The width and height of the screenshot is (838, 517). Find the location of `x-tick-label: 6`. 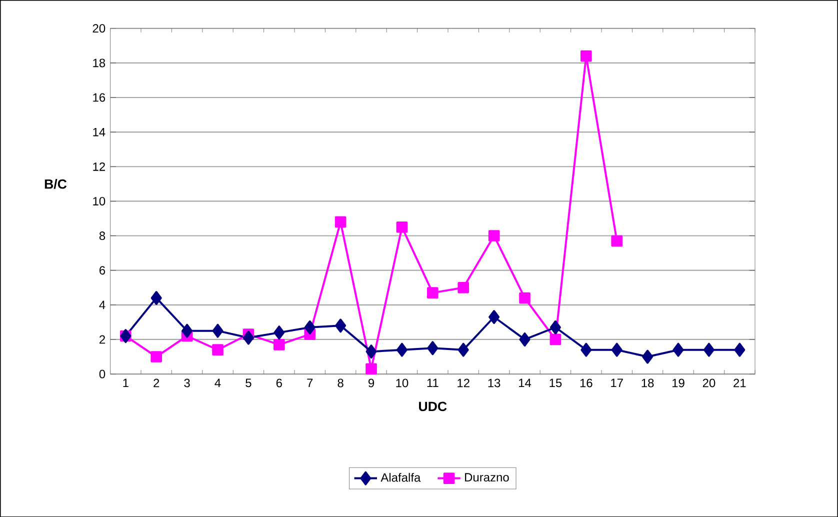

x-tick-label: 6 is located at coordinates (279, 383).